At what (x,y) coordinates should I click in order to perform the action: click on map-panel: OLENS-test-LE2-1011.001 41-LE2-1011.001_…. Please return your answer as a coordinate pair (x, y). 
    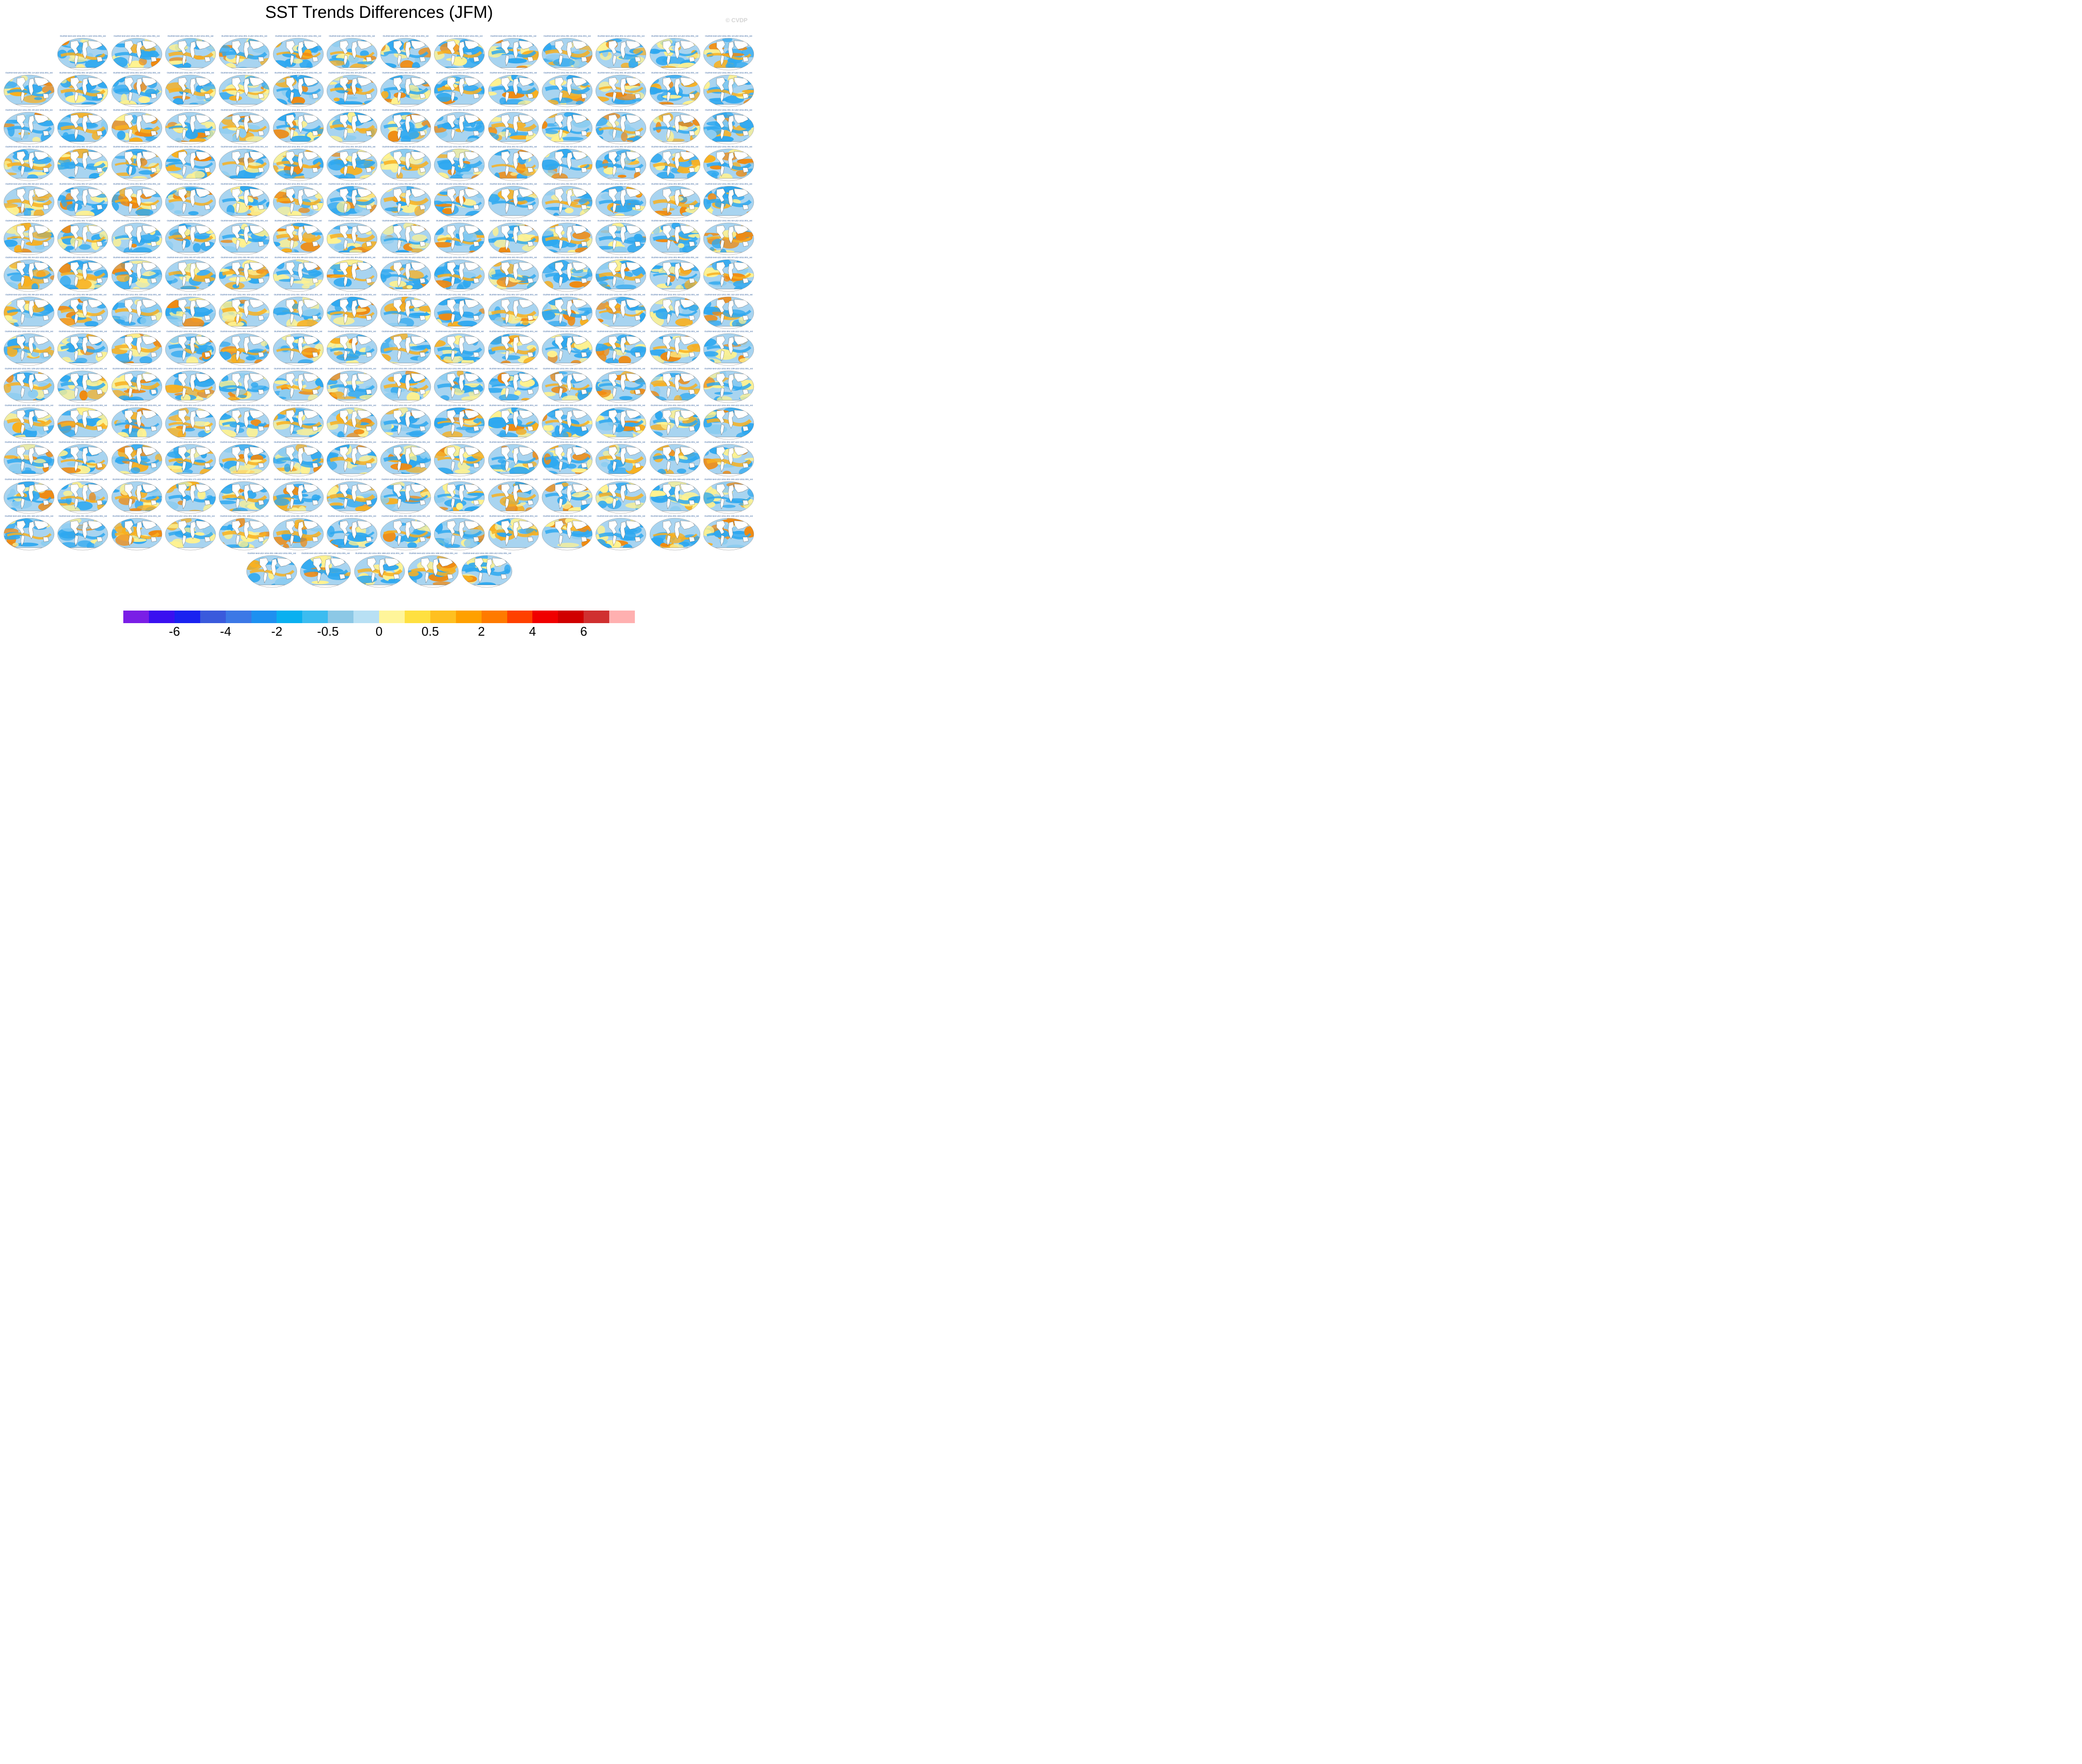
    Looking at the image, I should click on (728, 127).